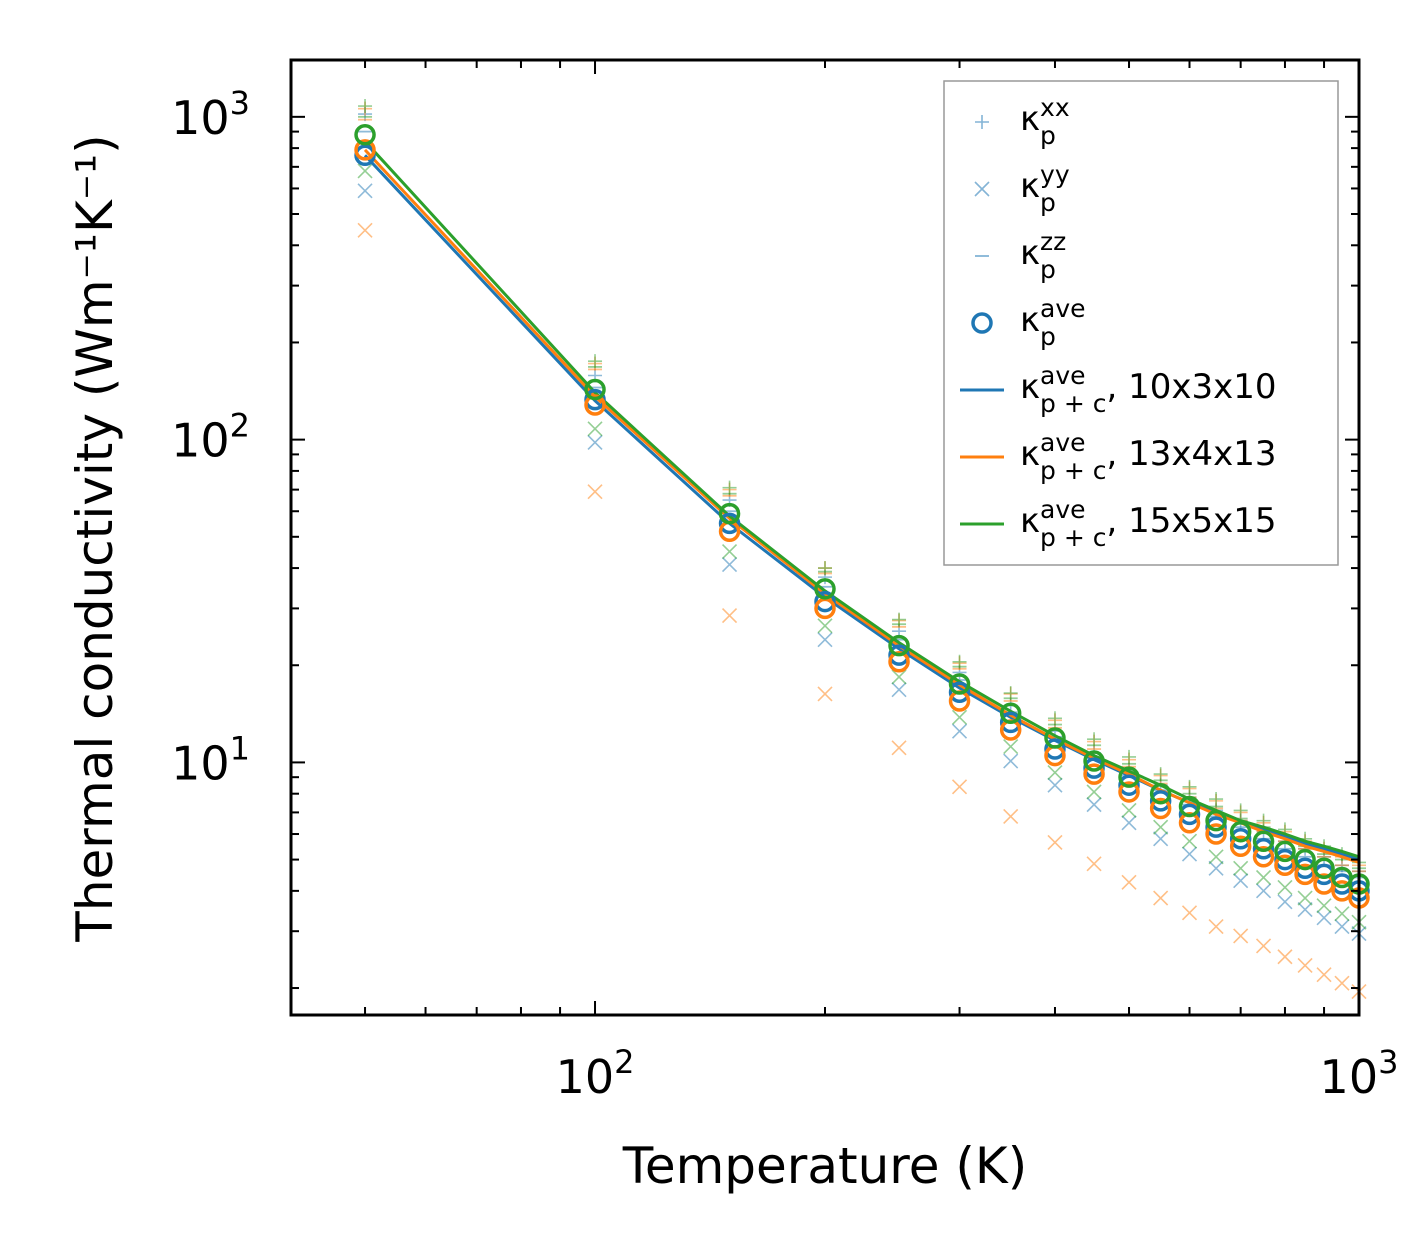 This screenshot has width=1421, height=1254. I want to click on point-ave-13x4x13-450-glyph, so click(1094, 774).